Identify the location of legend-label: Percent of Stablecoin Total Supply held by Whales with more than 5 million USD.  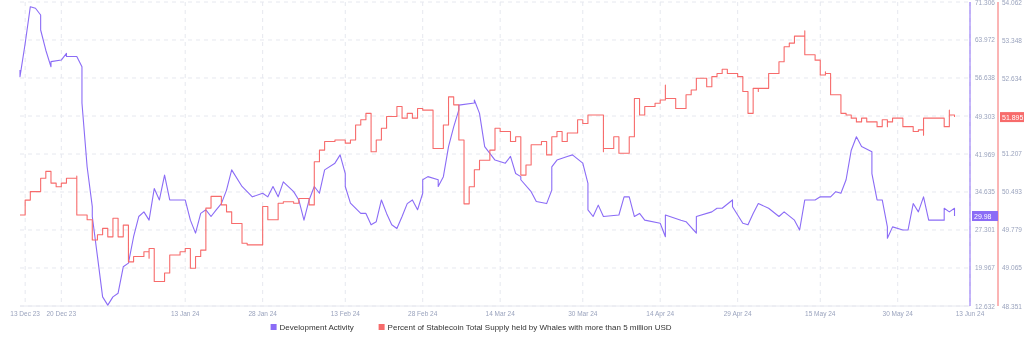
(529, 327).